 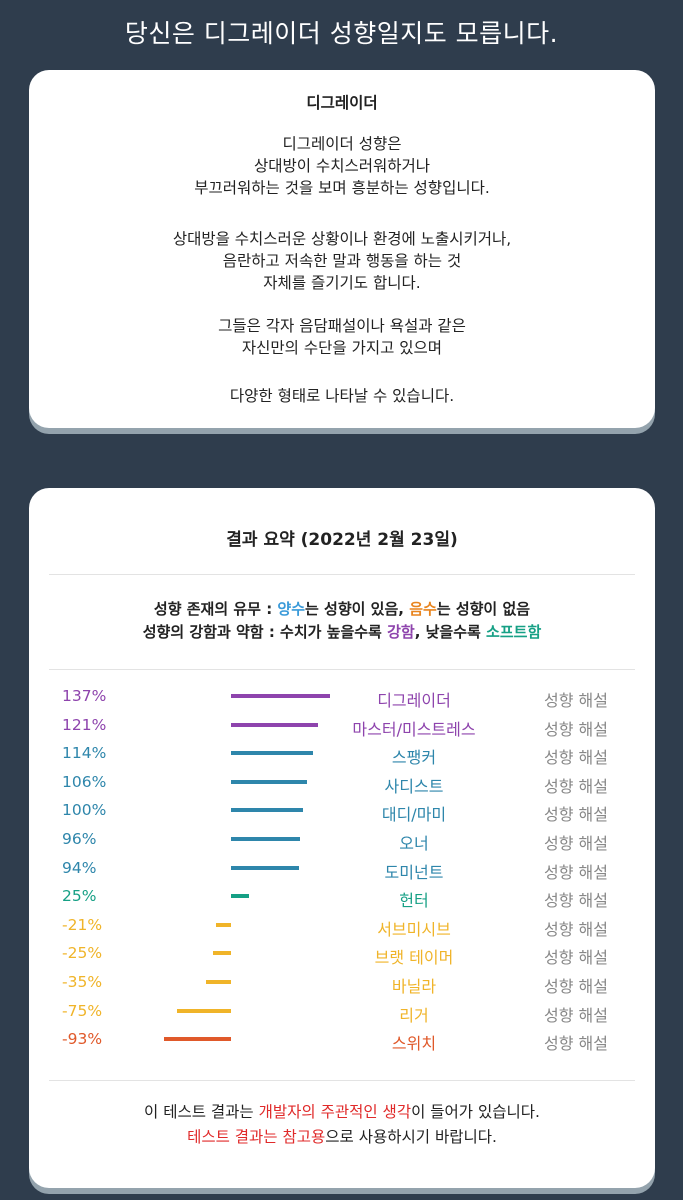 I want to click on result-name: 대디/마미, so click(x=414, y=815).